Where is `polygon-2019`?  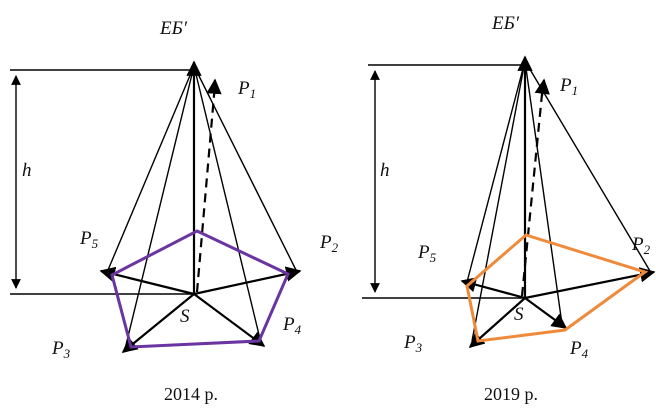 polygon-2019 is located at coordinates (557, 288).